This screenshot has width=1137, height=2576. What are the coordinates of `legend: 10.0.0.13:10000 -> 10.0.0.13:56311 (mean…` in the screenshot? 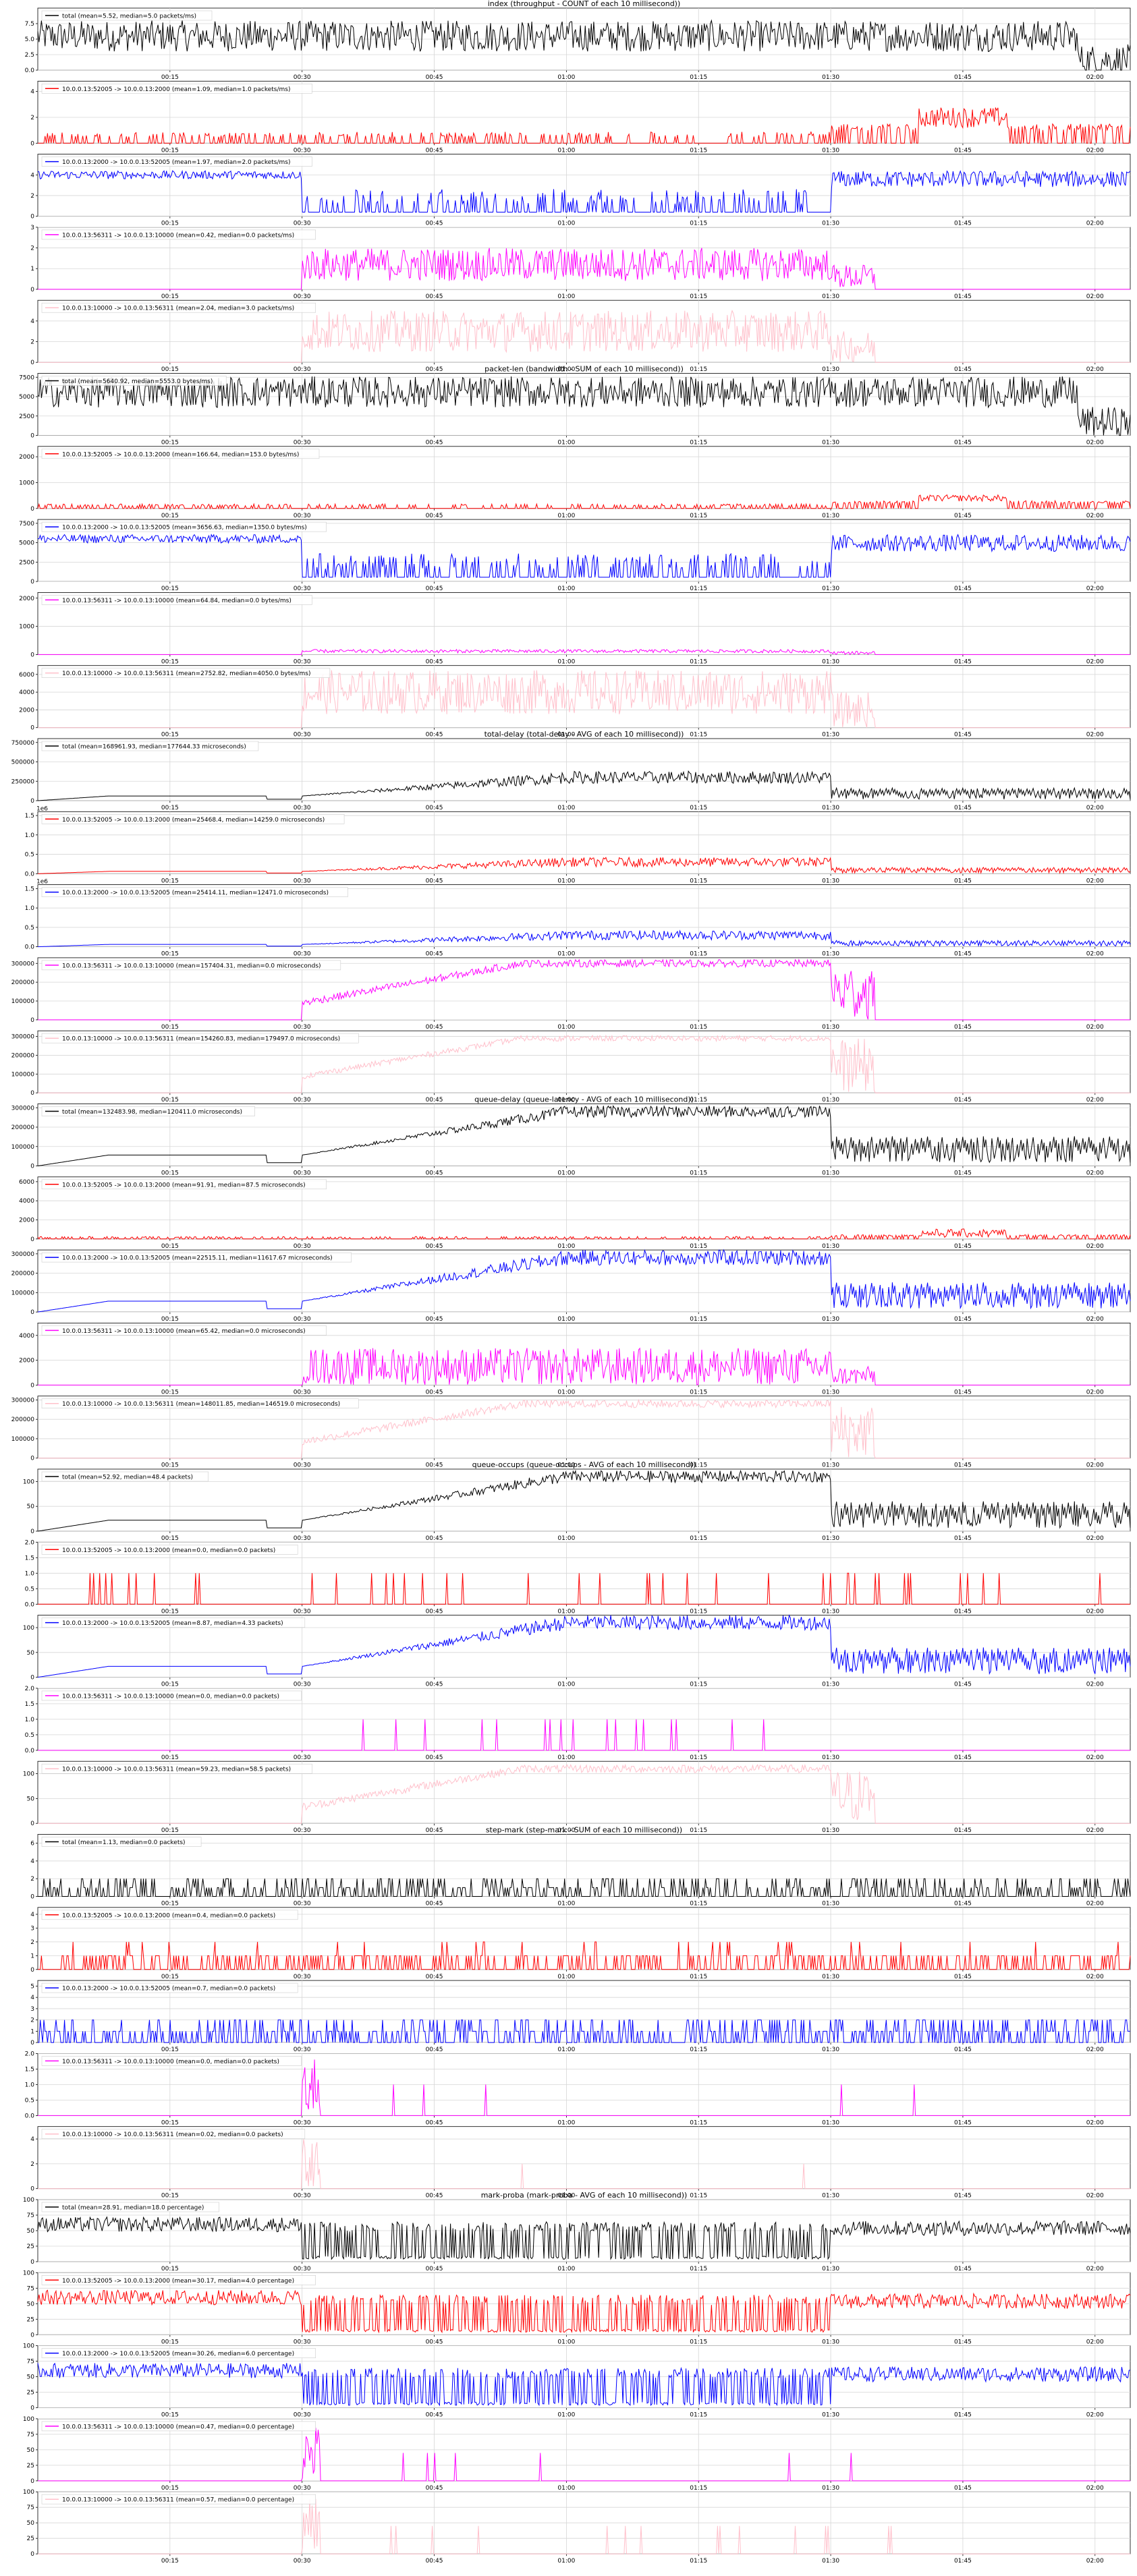 It's located at (200, 1038).